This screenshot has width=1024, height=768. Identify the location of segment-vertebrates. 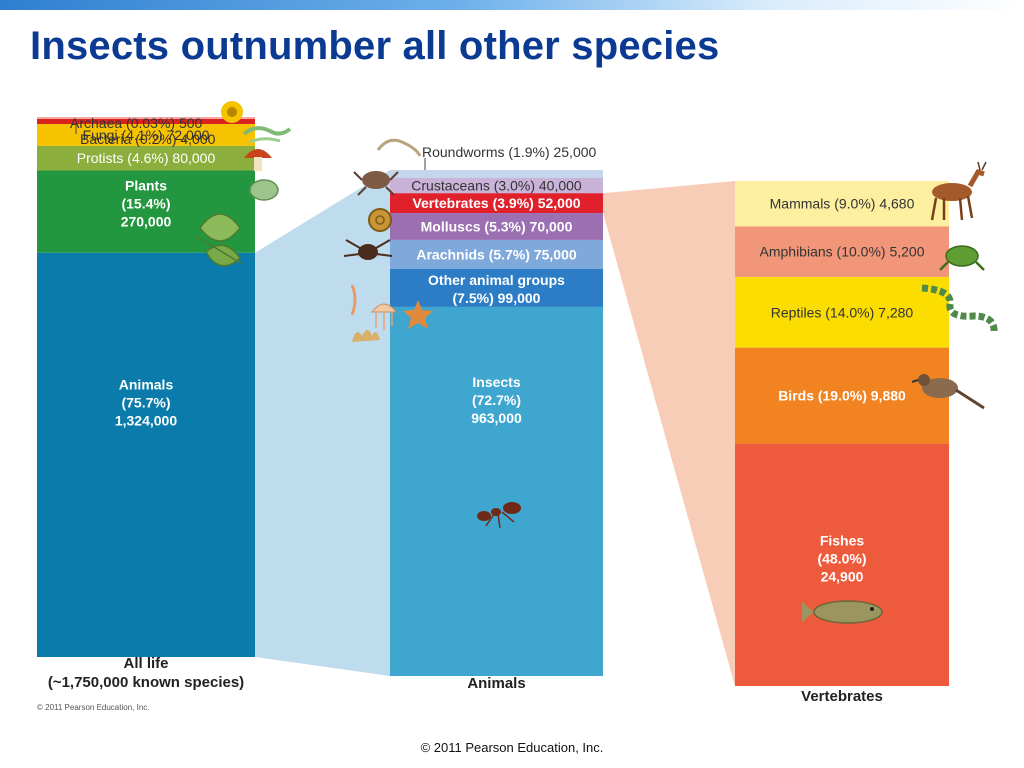
(496, 203).